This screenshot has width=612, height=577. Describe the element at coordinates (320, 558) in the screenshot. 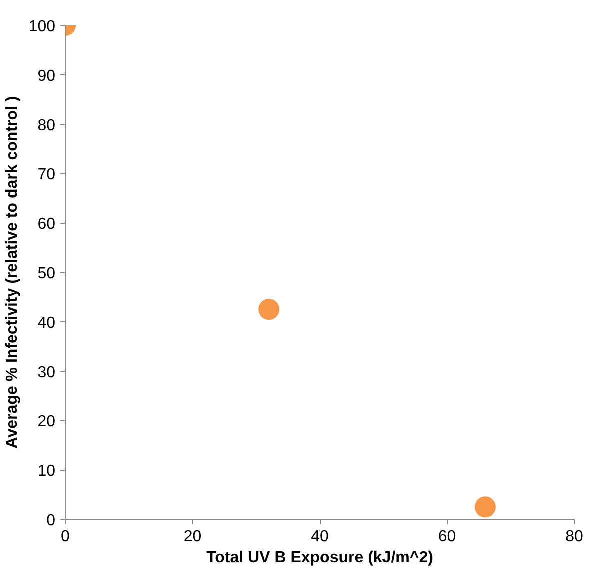

I see `x-axis-title: Total UV B Exposure (kJ/m^2)` at that location.